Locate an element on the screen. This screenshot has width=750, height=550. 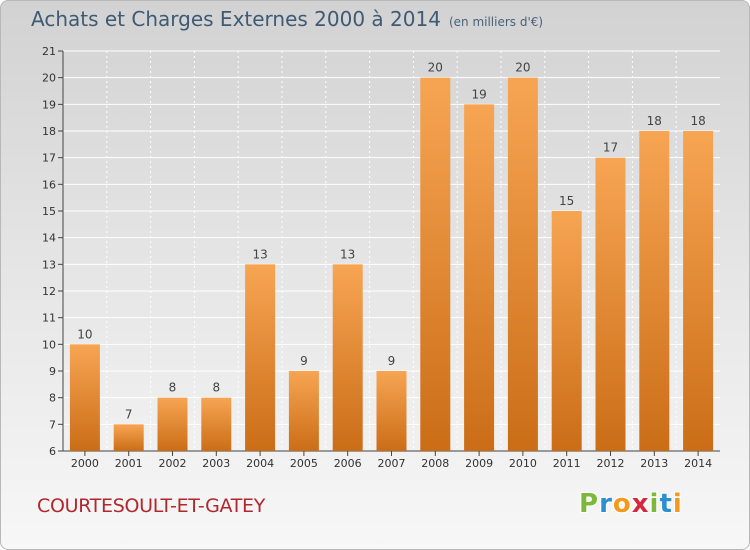
bar-2004 is located at coordinates (260, 357).